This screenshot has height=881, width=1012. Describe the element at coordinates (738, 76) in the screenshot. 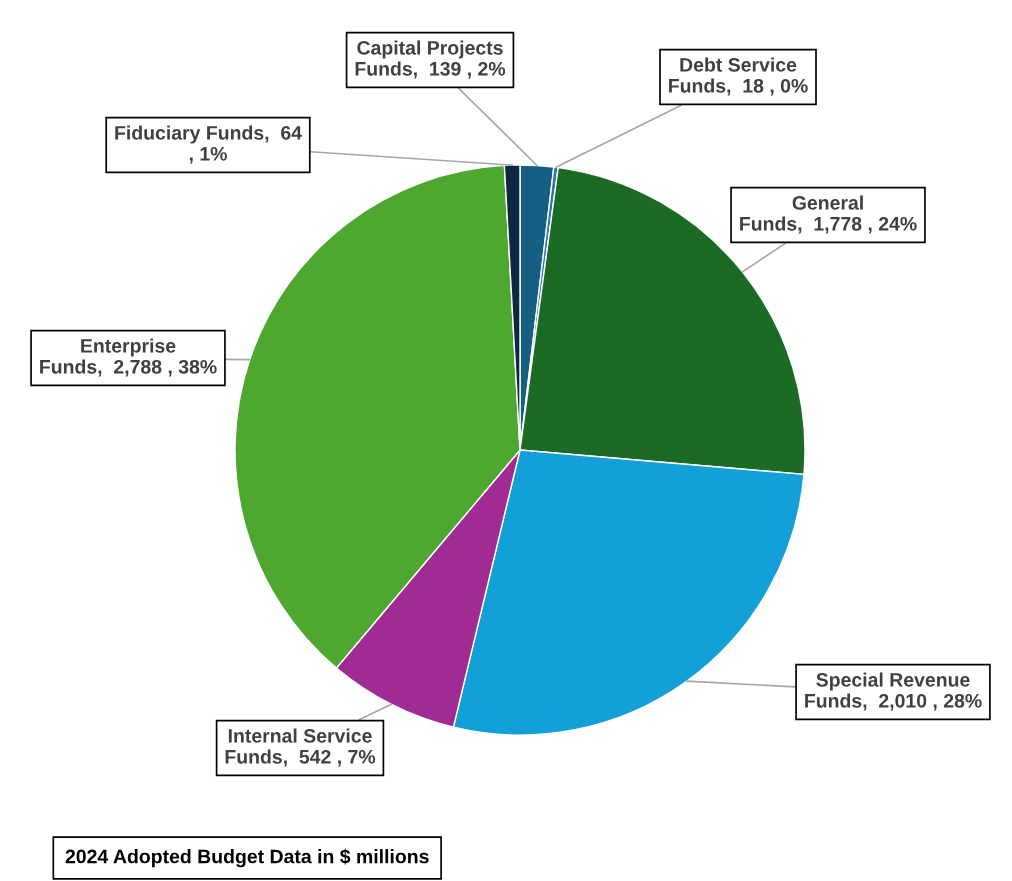

I see `slice-label: Debt Service Funds, 18 , 0%` at that location.